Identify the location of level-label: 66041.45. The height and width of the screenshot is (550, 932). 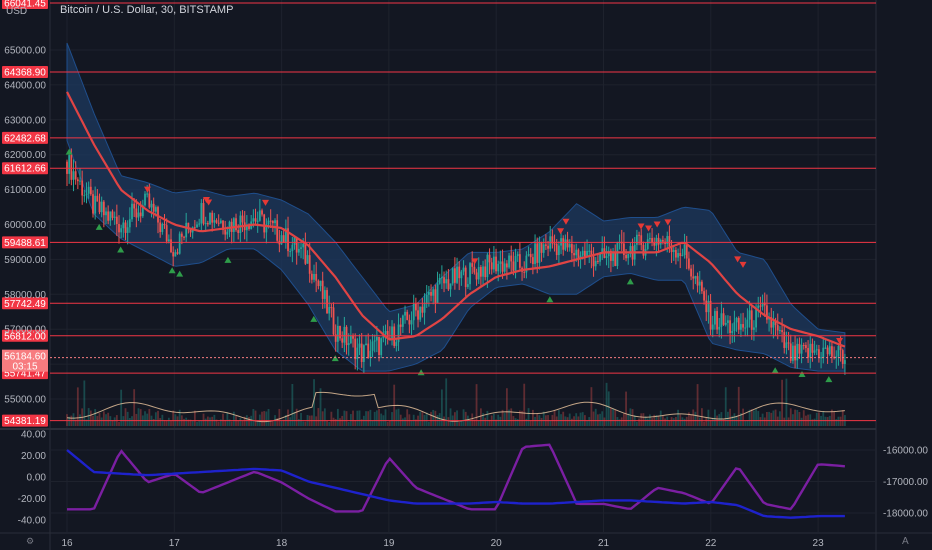
(25, 5).